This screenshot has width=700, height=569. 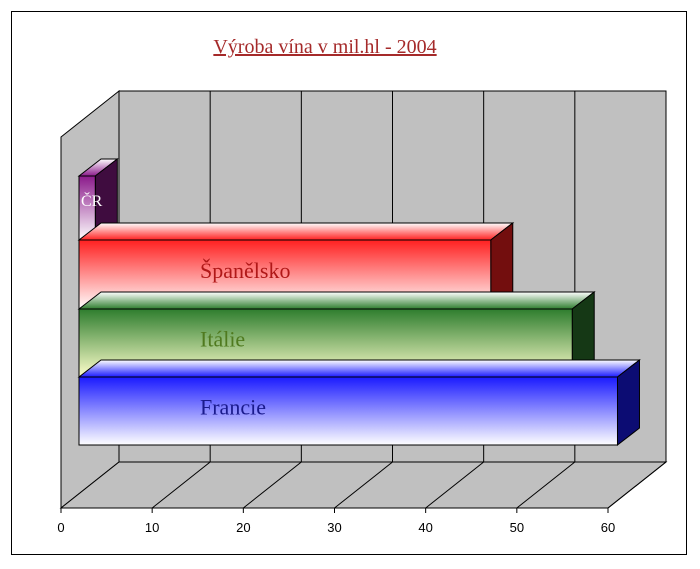 What do you see at coordinates (243, 527) in the screenshot?
I see `x-tick-label: 20` at bounding box center [243, 527].